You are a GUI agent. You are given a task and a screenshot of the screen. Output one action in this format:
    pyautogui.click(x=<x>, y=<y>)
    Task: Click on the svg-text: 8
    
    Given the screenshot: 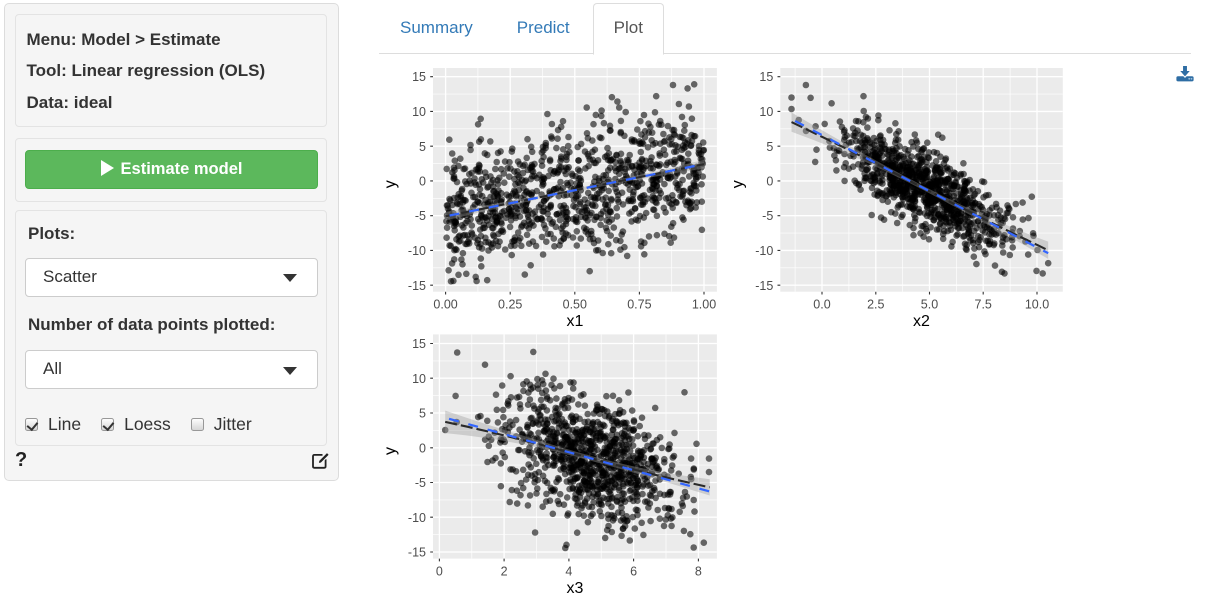 What is the action you would take?
    pyautogui.click(x=698, y=572)
    